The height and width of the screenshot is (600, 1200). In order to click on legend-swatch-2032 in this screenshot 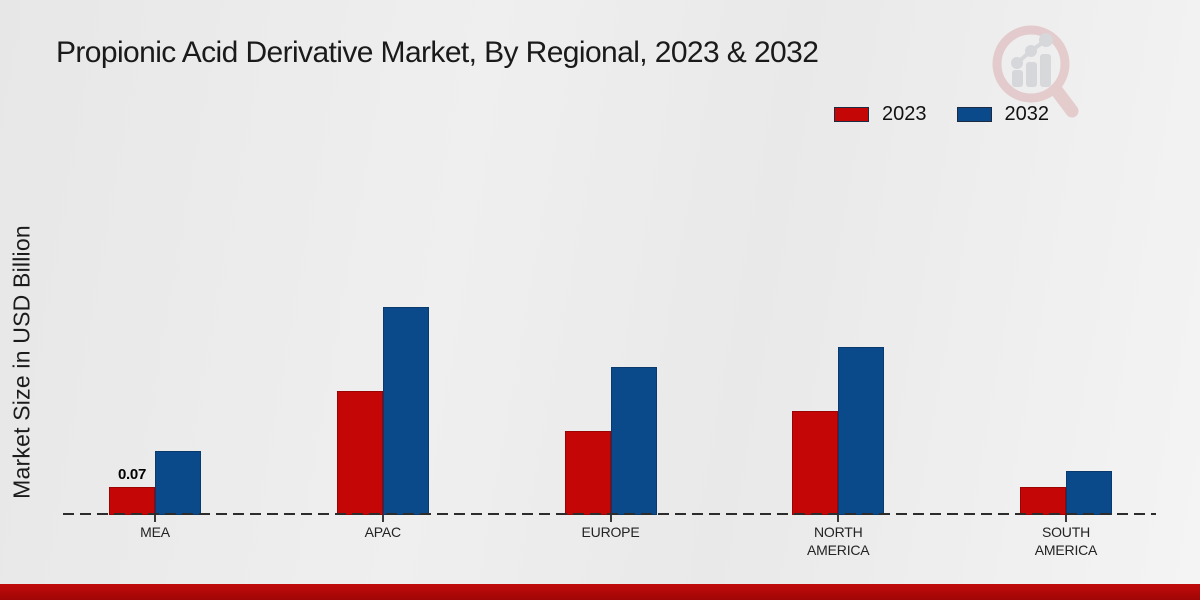, I will do `click(974, 114)`.